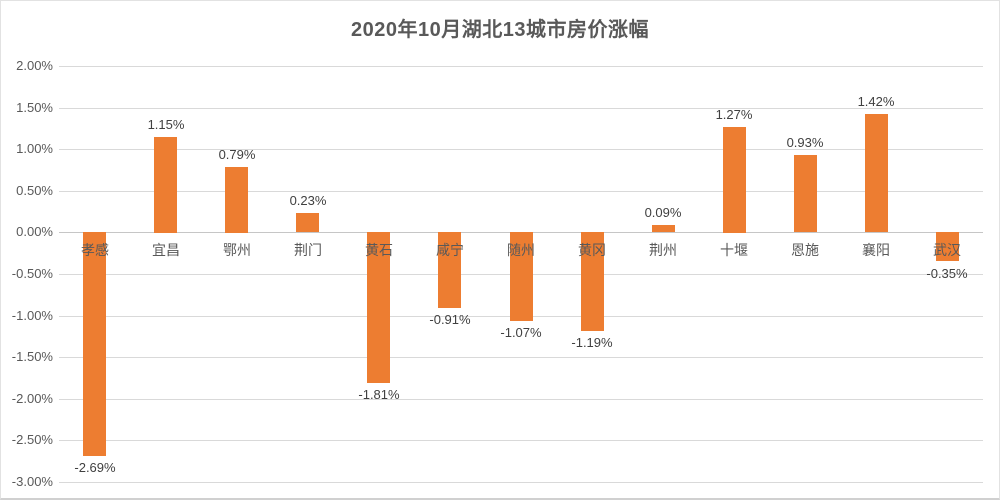  I want to click on bar-data-label: 1.42%, so click(876, 101).